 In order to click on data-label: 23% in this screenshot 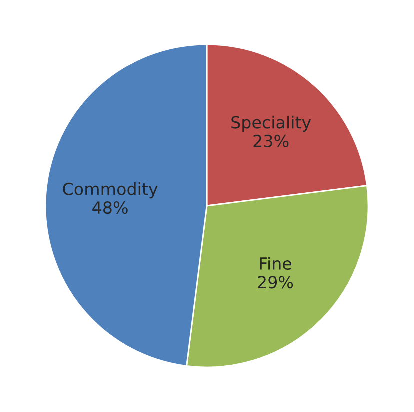, I will do `click(271, 141)`.